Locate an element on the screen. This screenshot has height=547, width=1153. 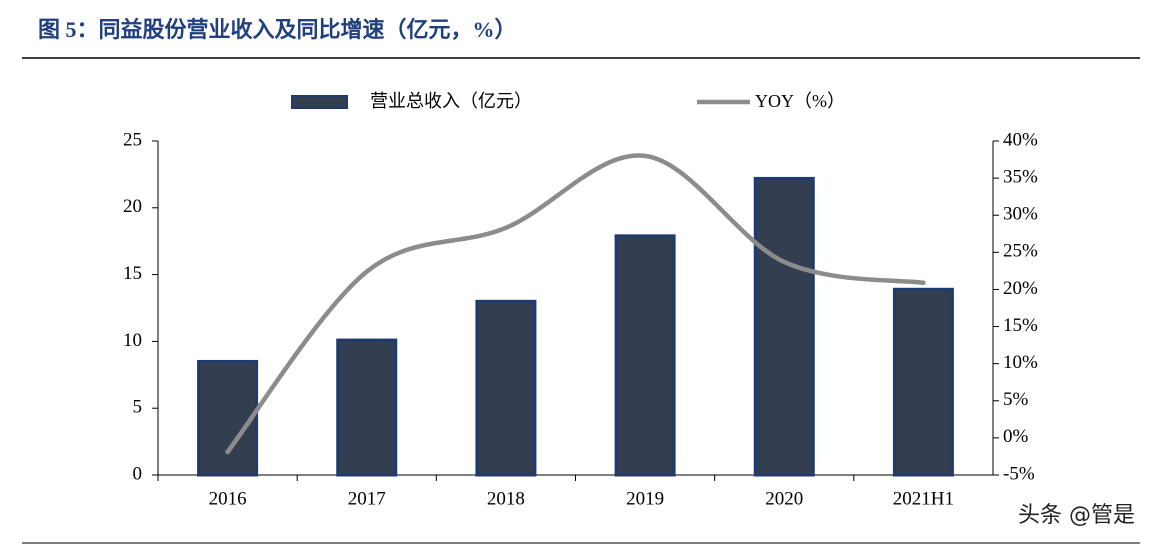
y2-tick-label: 5% is located at coordinates (1016, 399).